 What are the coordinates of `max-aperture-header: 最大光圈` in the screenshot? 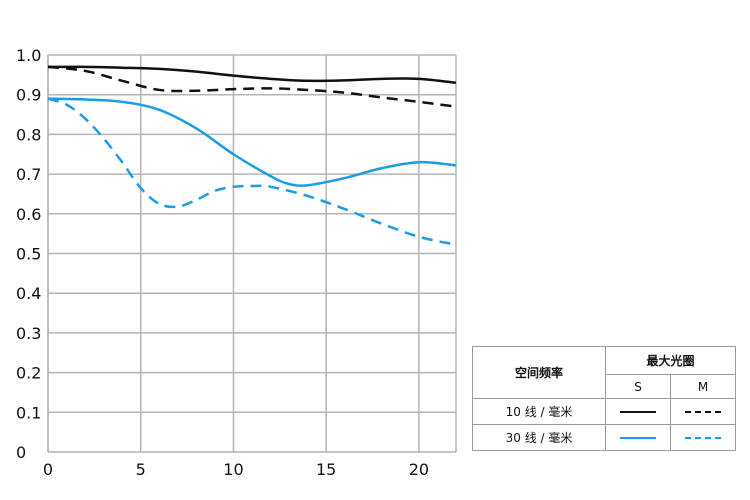 It's located at (670, 360).